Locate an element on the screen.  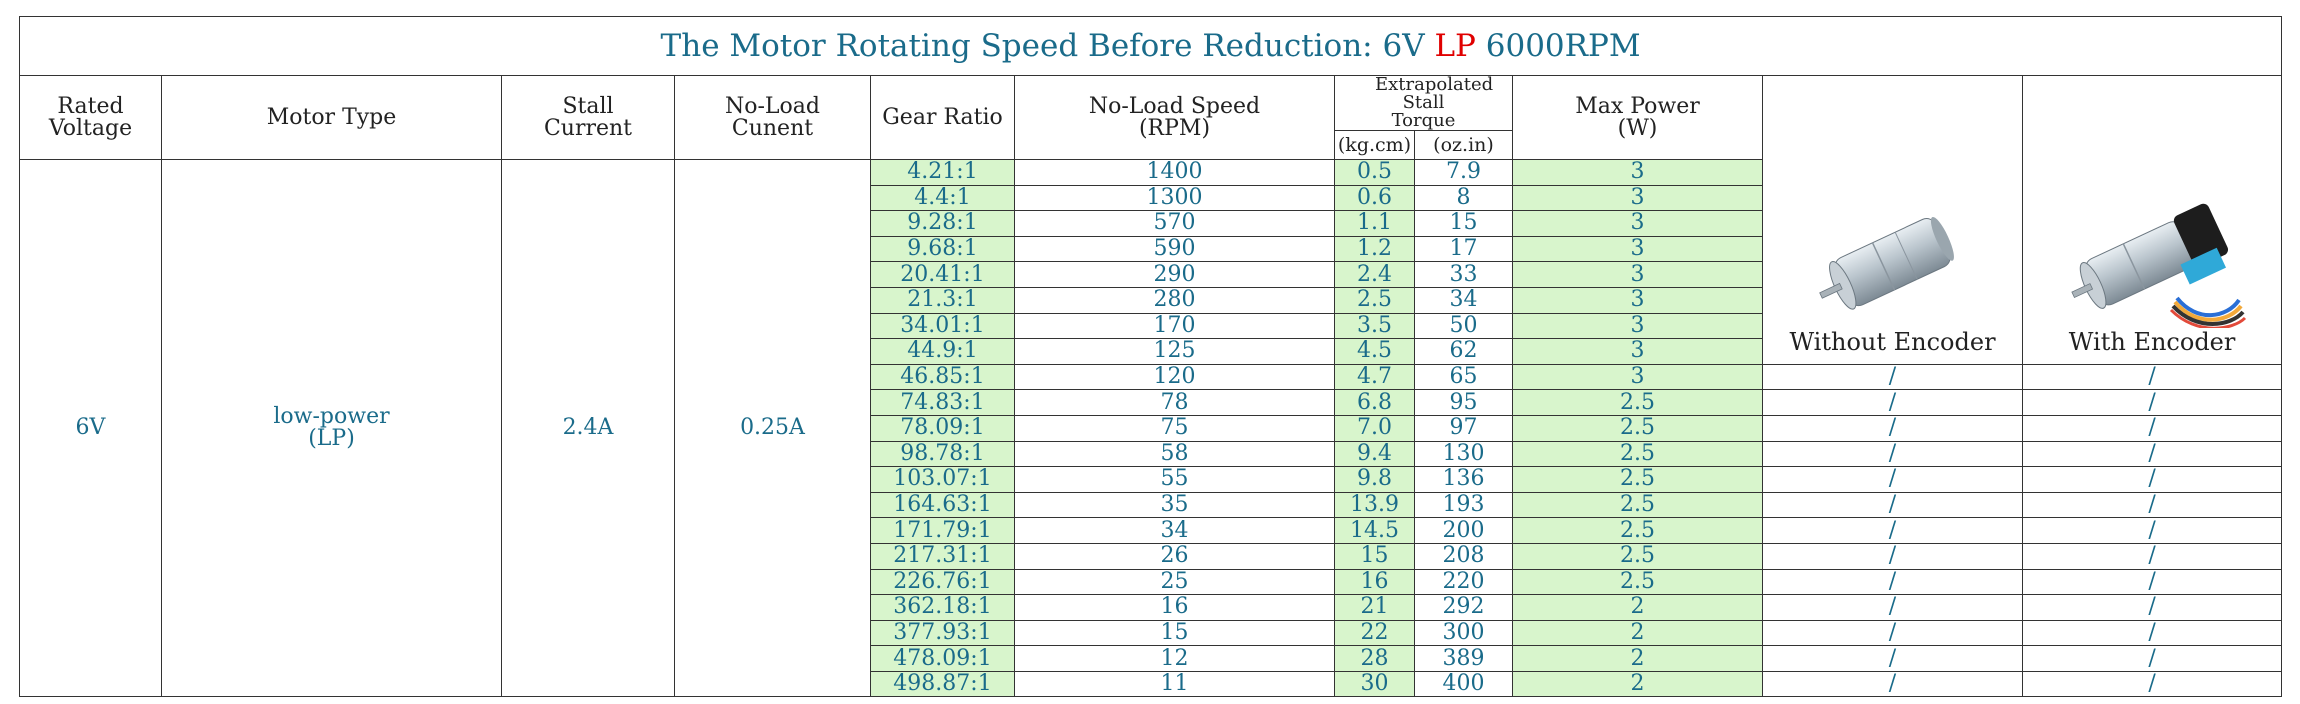
torque-kgcm-cell: 21 is located at coordinates (1374, 607).